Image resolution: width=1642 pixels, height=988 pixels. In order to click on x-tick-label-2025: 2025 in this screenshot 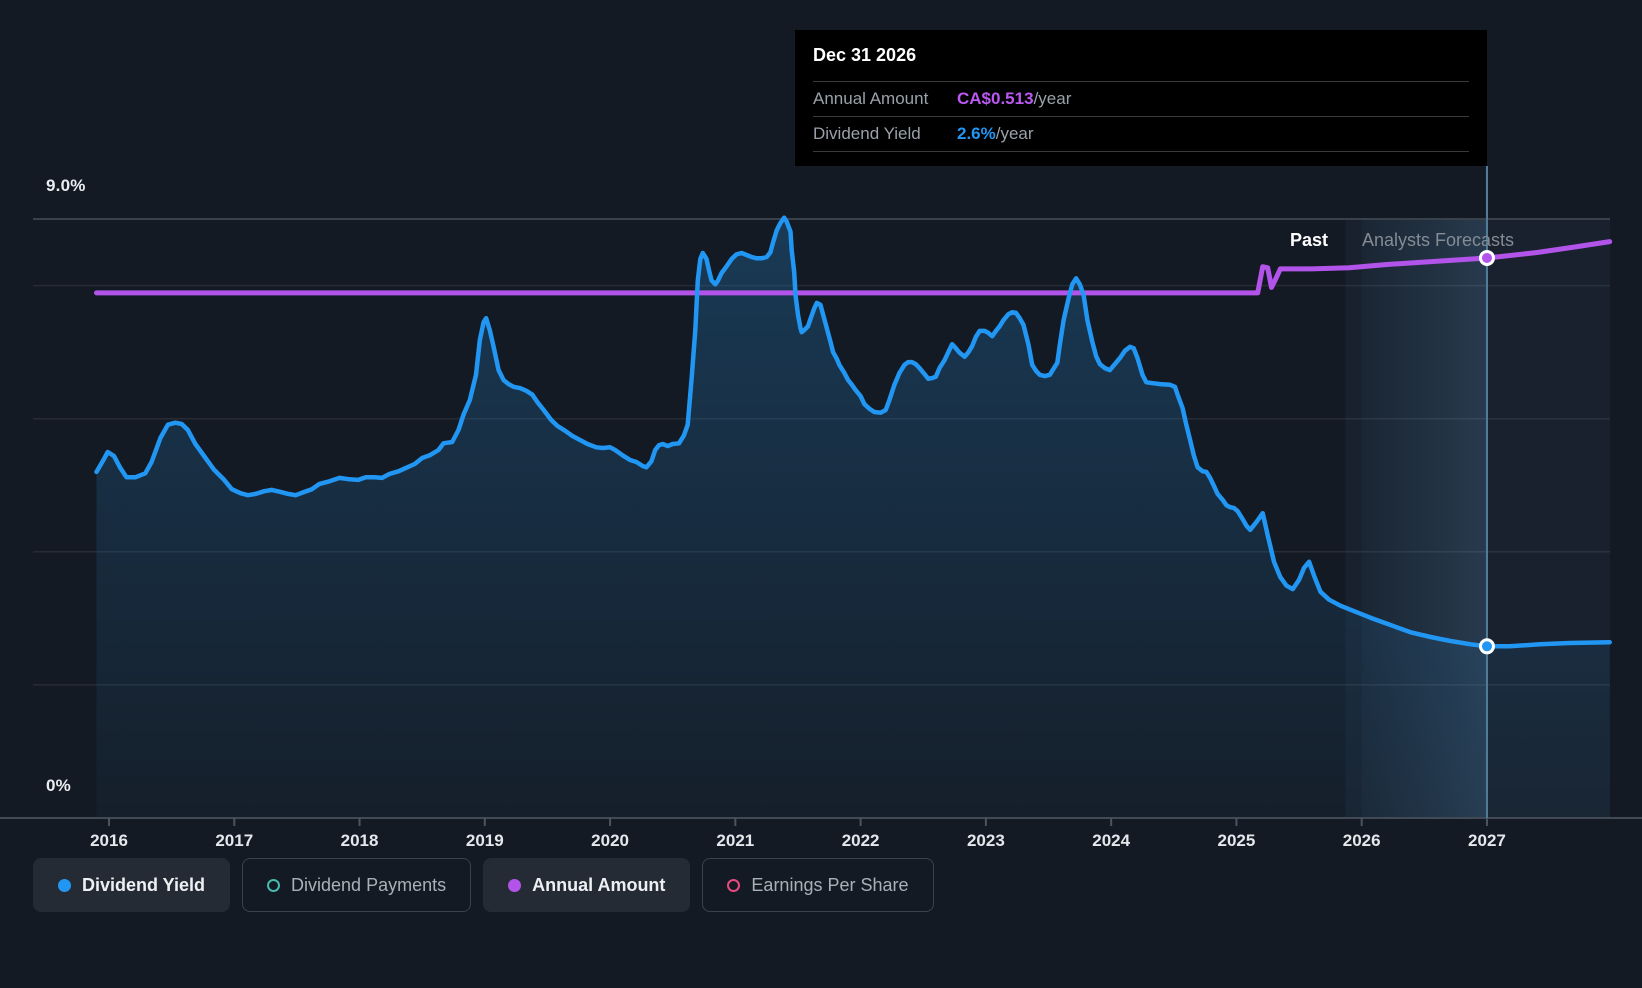, I will do `click(1236, 840)`.